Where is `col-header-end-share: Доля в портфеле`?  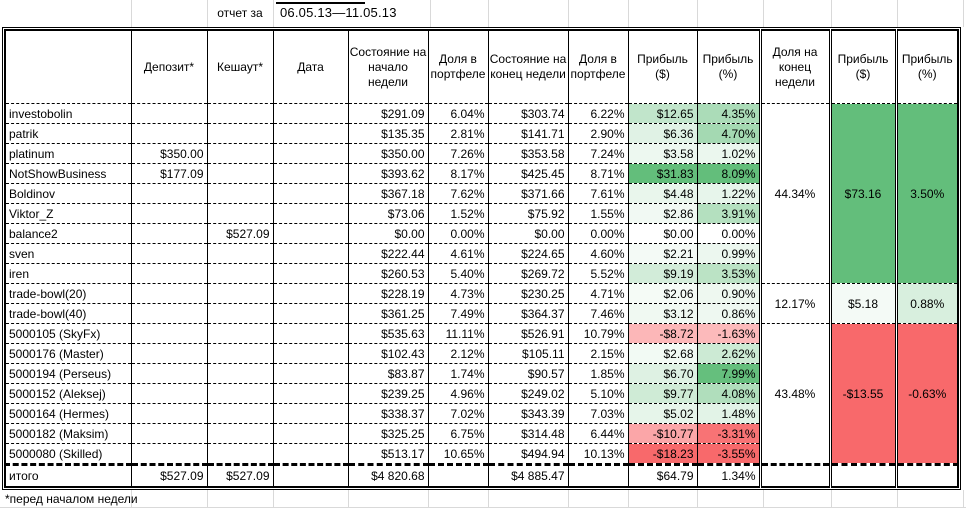
col-header-end-share: Доля в портфеле is located at coordinates (598, 67).